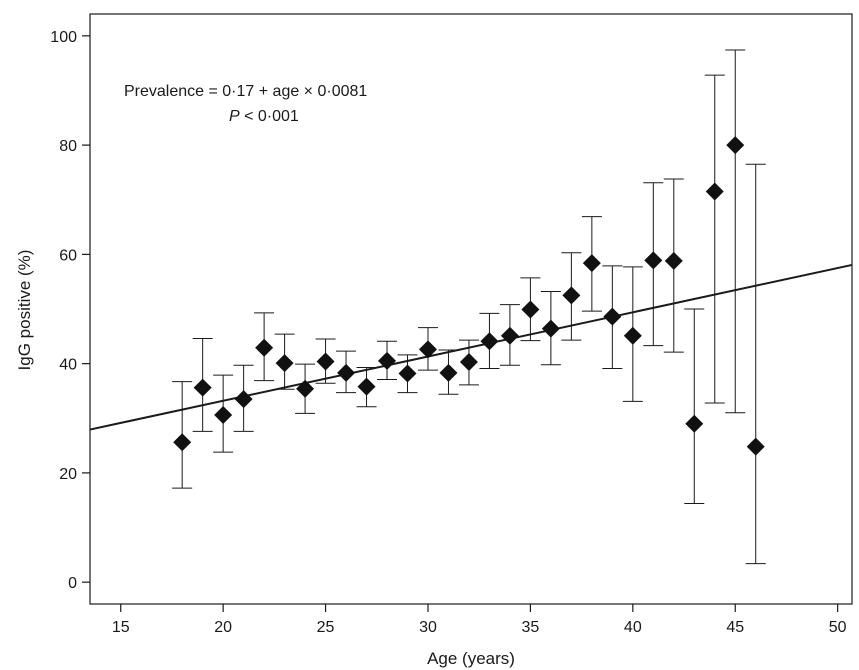 Image resolution: width=859 pixels, height=670 pixels. What do you see at coordinates (68, 474) in the screenshot?
I see `y-tick-label: 20` at bounding box center [68, 474].